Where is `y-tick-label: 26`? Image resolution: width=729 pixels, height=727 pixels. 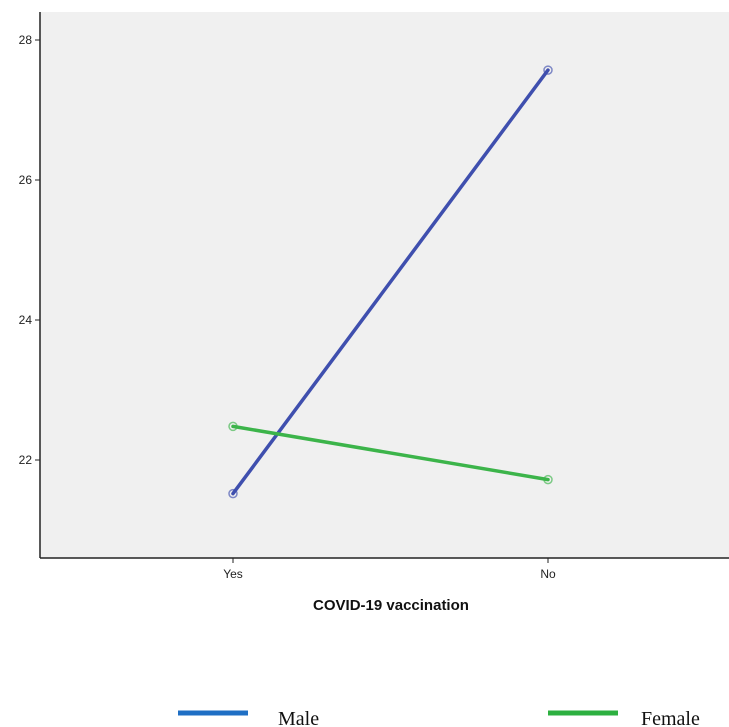
y-tick-label: 26 is located at coordinates (26, 180).